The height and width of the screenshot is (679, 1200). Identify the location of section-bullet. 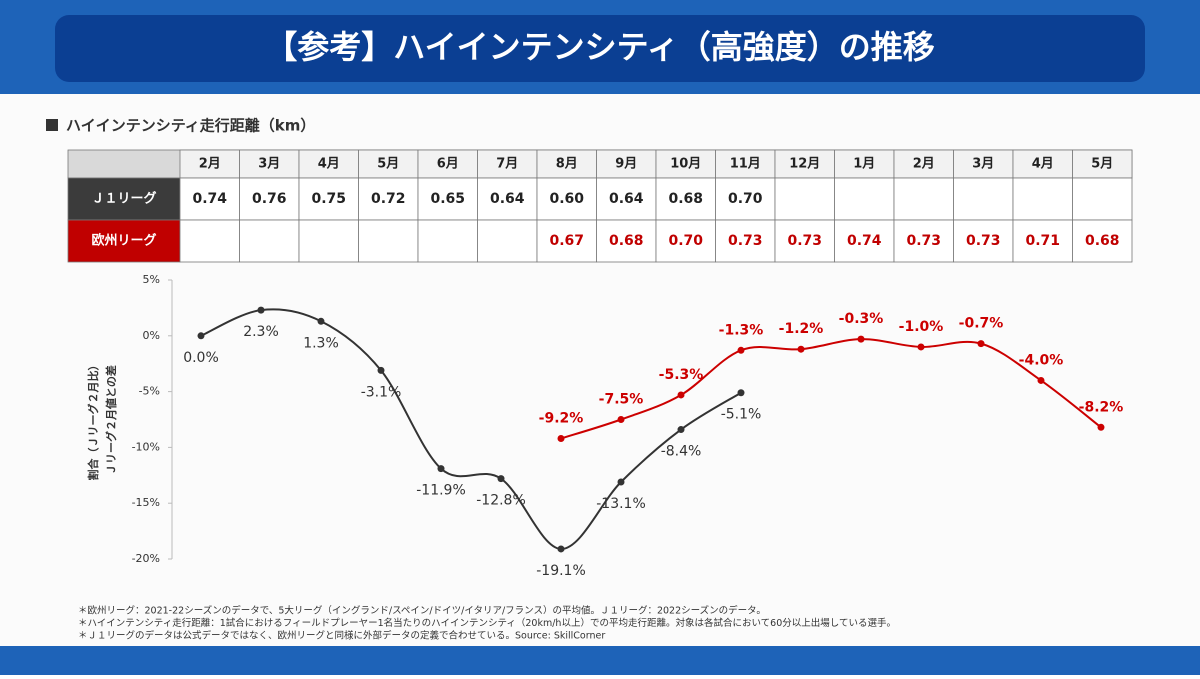
(52, 125).